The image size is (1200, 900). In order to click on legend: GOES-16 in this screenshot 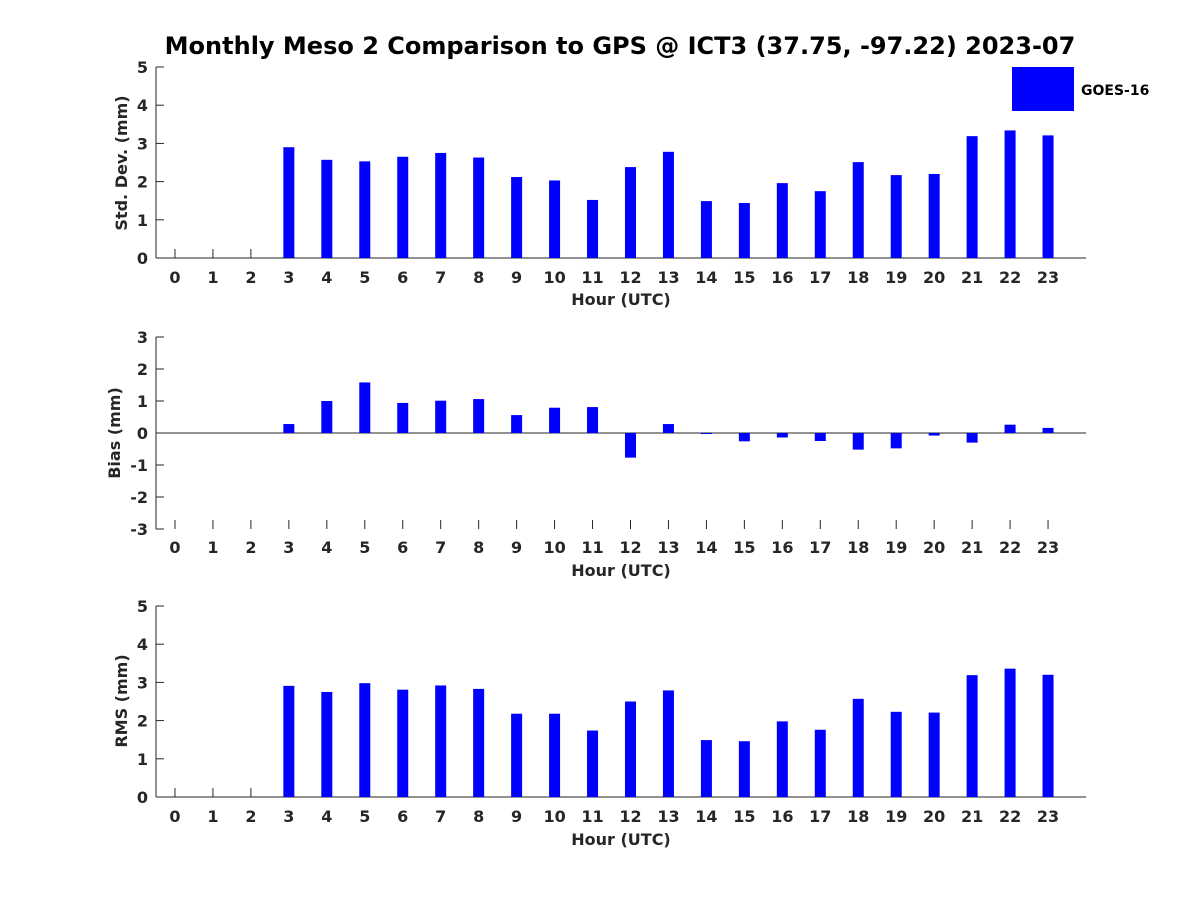, I will do `click(1080, 89)`.